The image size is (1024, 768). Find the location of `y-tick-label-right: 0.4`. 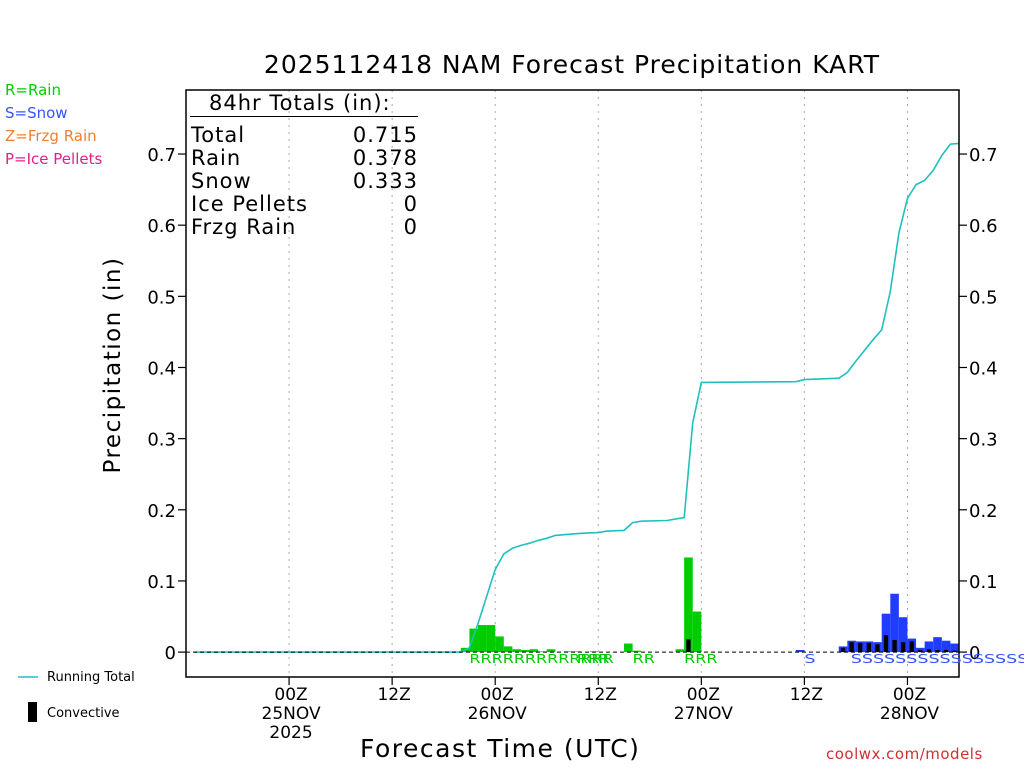

y-tick-label-right: 0.4 is located at coordinates (983, 368).